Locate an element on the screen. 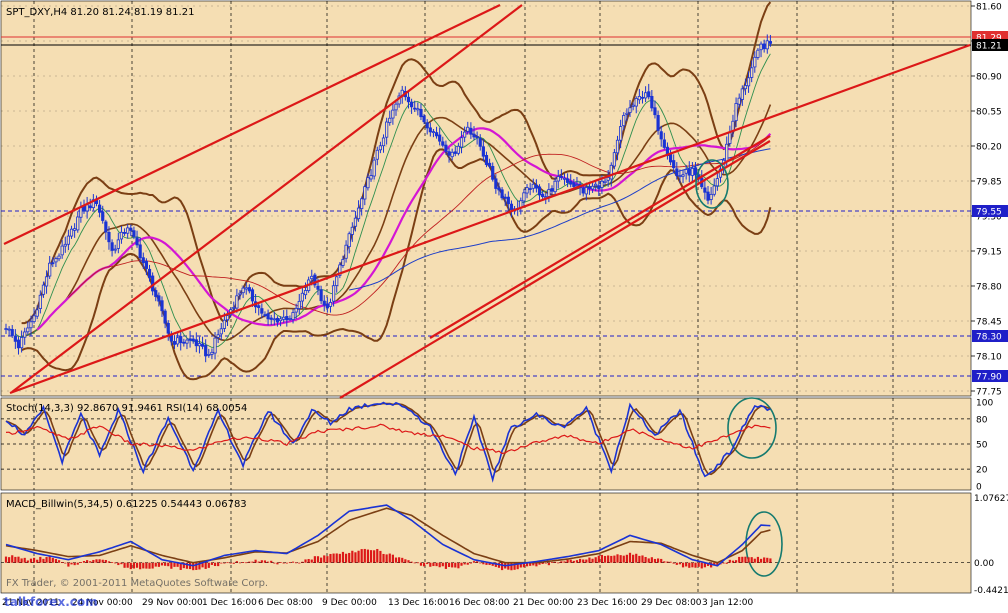  trendline is located at coordinates (600, 237).